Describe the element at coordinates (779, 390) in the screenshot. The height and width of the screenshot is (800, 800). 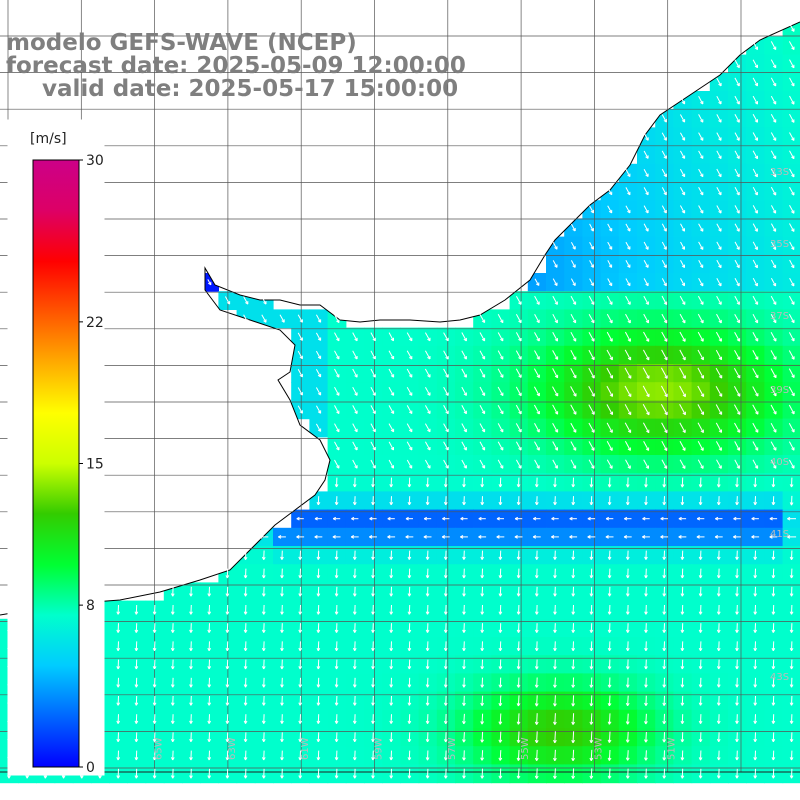
I see `lat-label: 39S` at that location.